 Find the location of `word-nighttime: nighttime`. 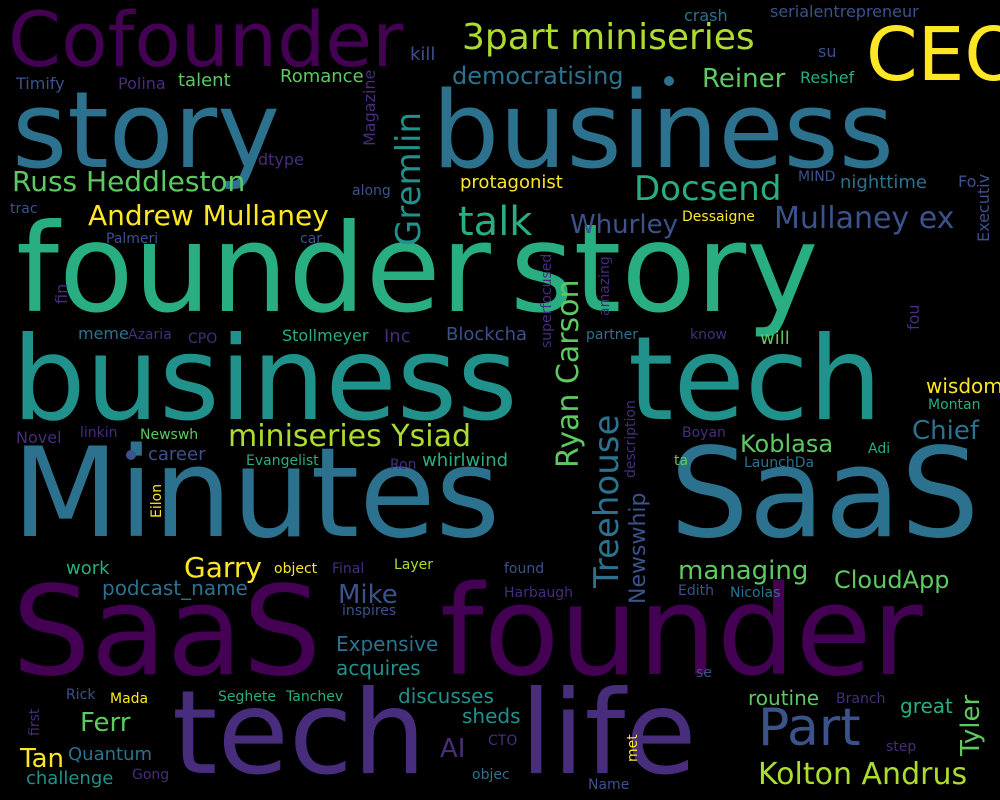

word-nighttime: nighttime is located at coordinates (883, 182).